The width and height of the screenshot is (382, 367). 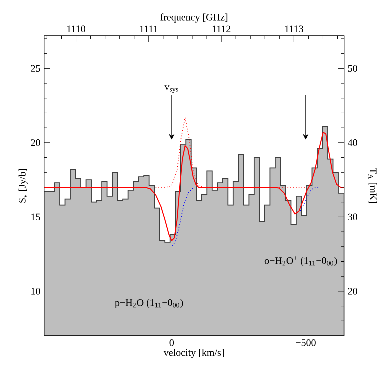 I want to click on y-tick-label: 25, so click(x=35, y=68).